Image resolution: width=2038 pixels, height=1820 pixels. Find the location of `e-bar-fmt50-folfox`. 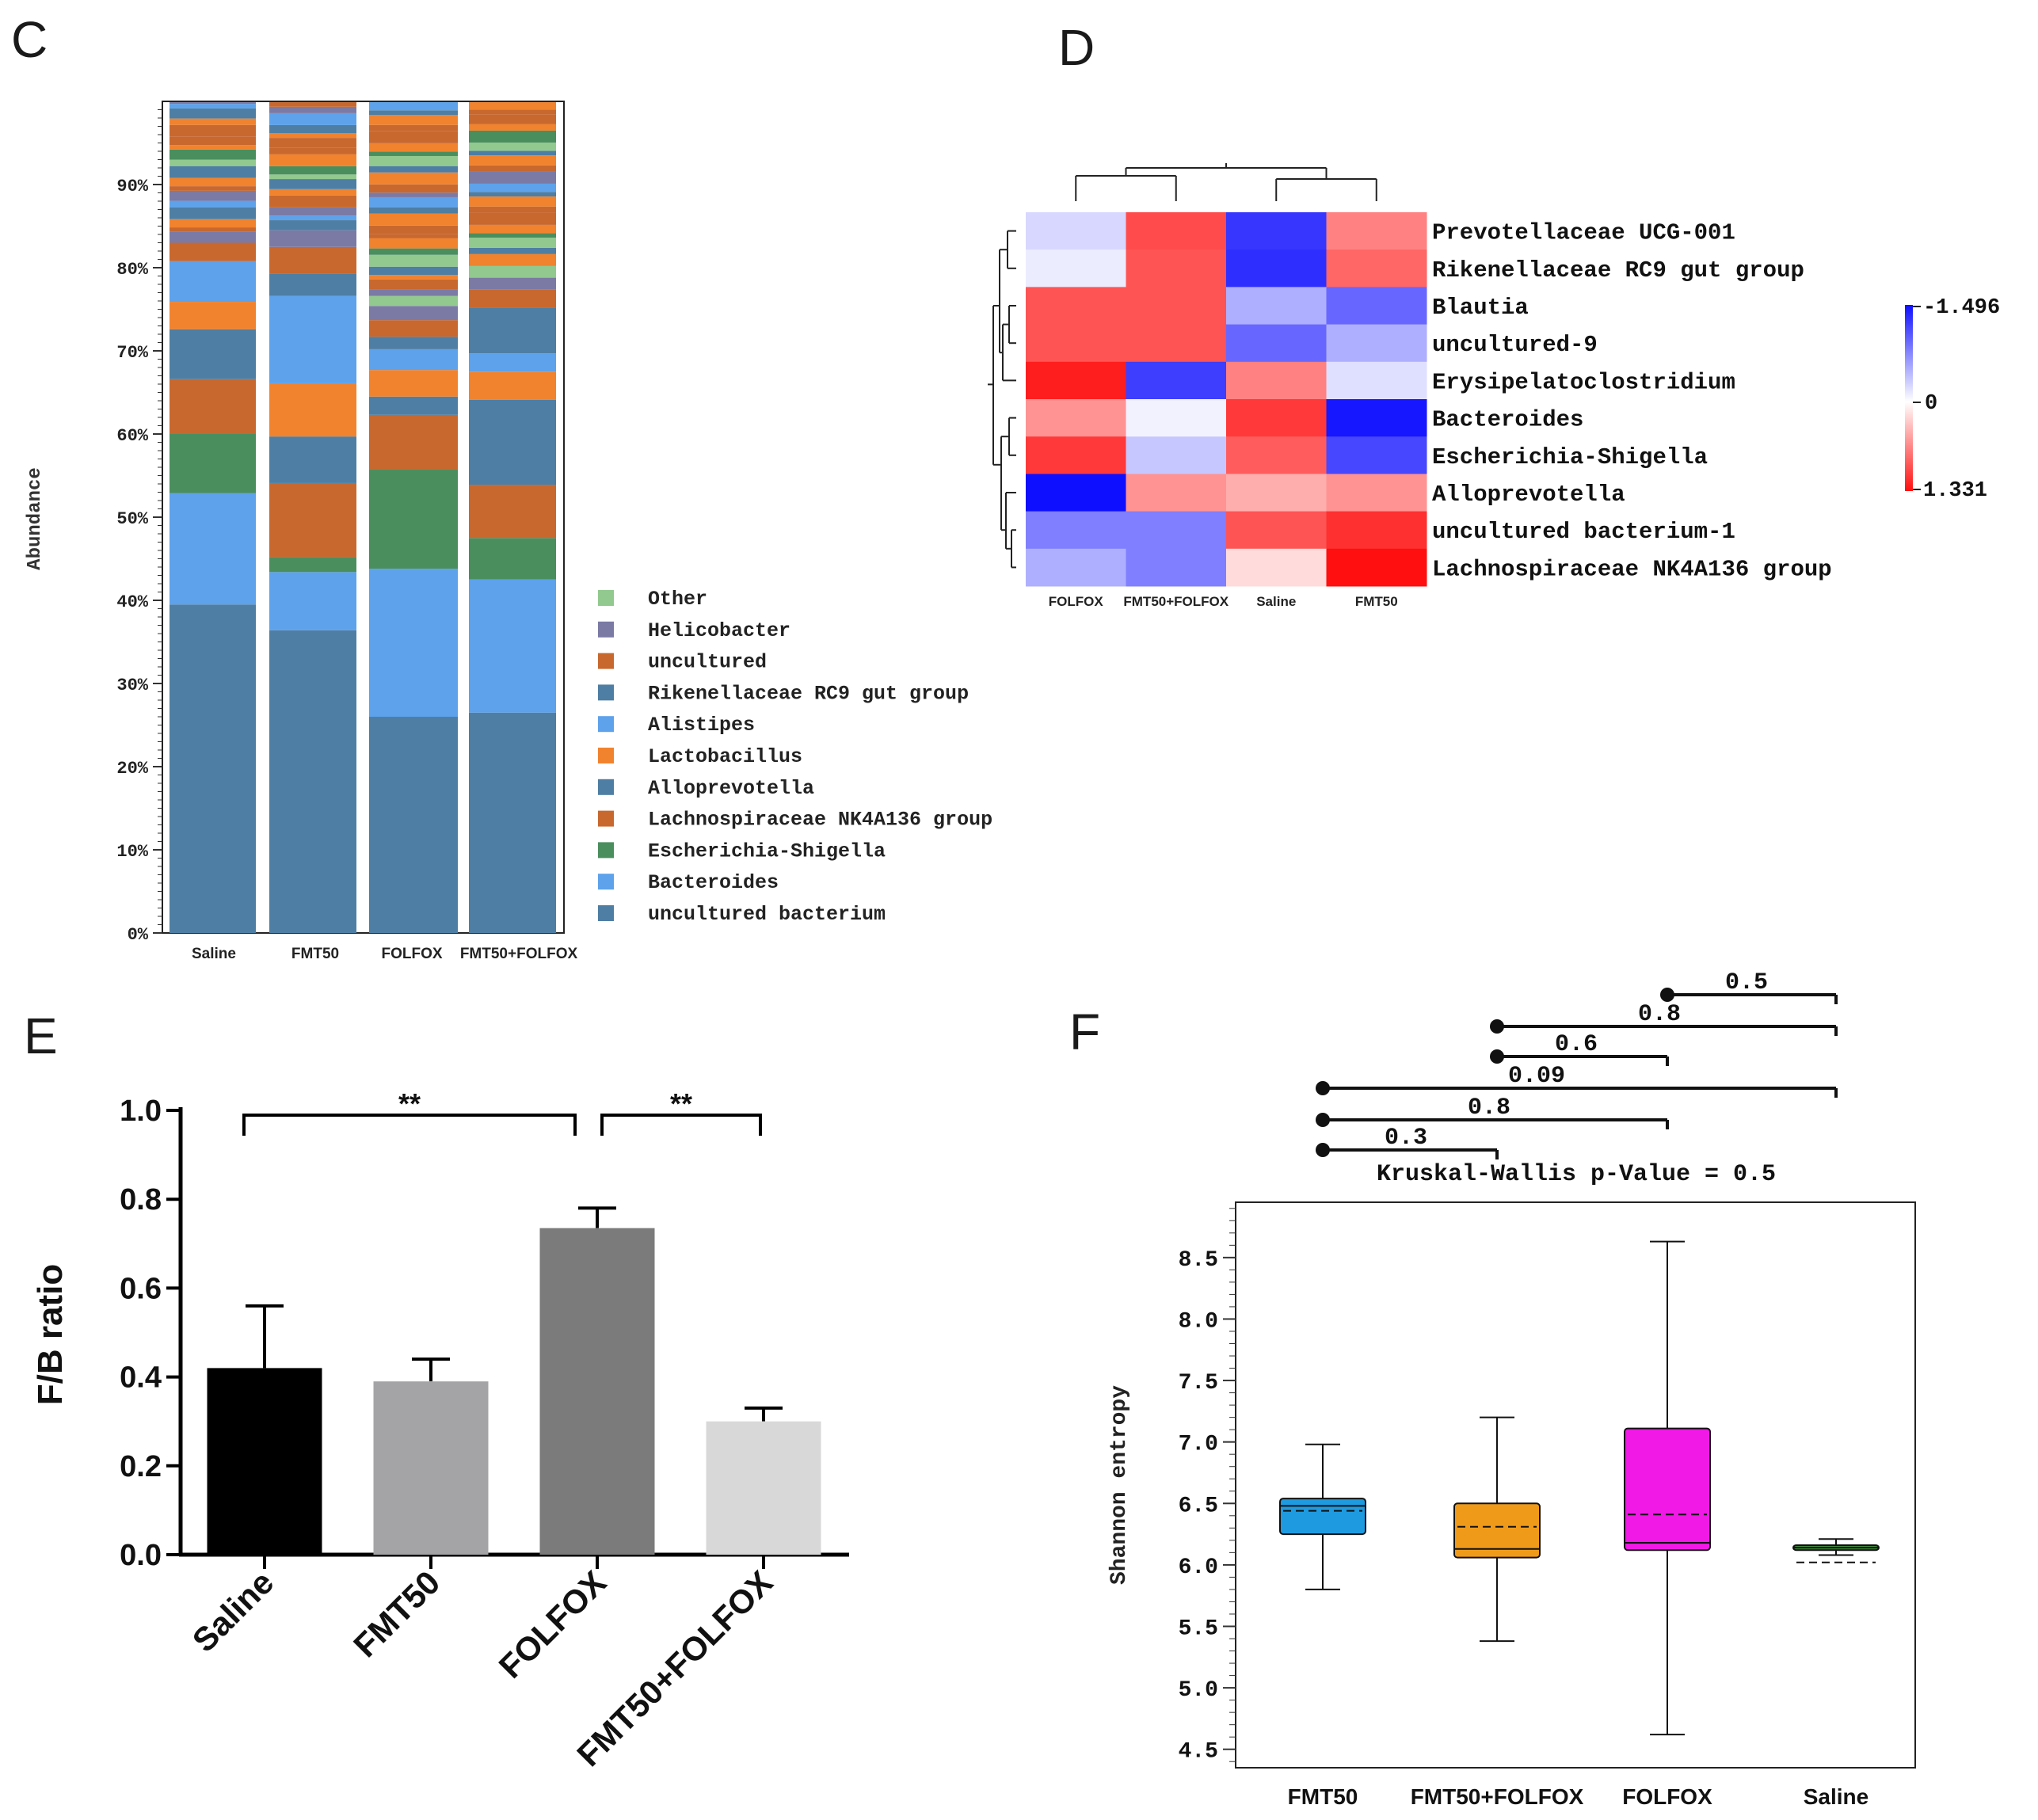

e-bar-fmt50-folfox is located at coordinates (763, 1488).